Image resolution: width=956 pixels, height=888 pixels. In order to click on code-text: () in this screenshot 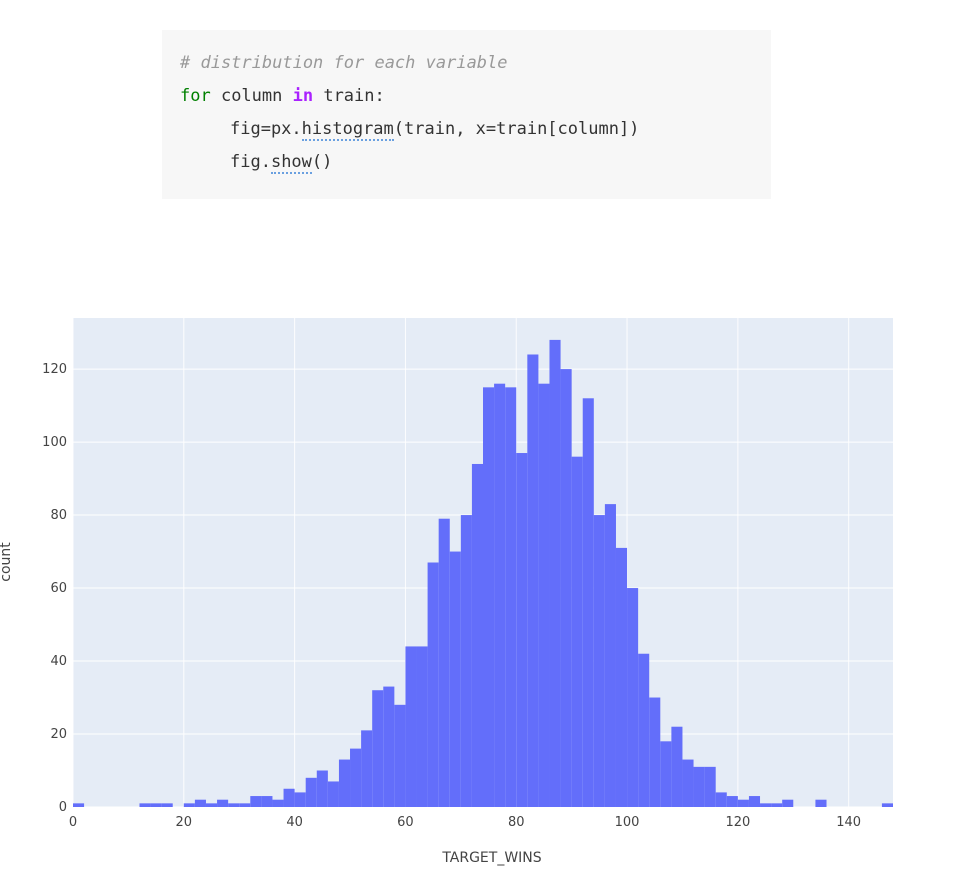, I will do `click(322, 162)`.